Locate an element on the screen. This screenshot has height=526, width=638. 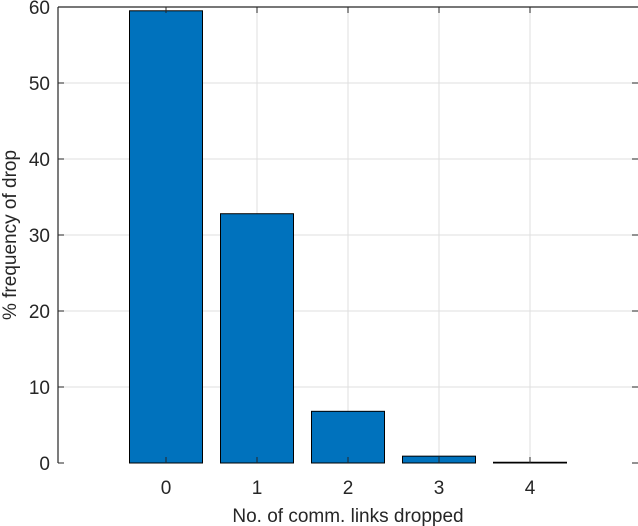
y-axis-label: % frequency of drop is located at coordinates (10, 235).